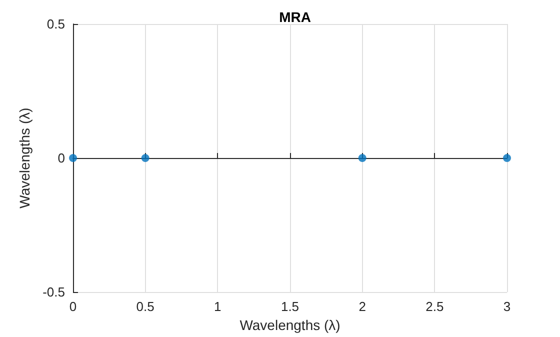  I want to click on x-tick-label: 0.5, so click(145, 306).